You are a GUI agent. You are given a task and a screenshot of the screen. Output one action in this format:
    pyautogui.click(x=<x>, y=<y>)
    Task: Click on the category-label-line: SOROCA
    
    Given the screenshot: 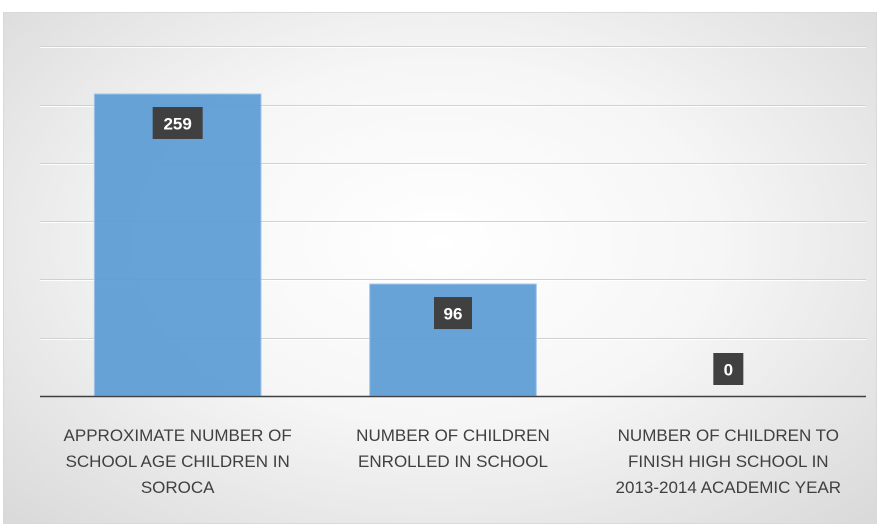 What is the action you would take?
    pyautogui.click(x=177, y=487)
    